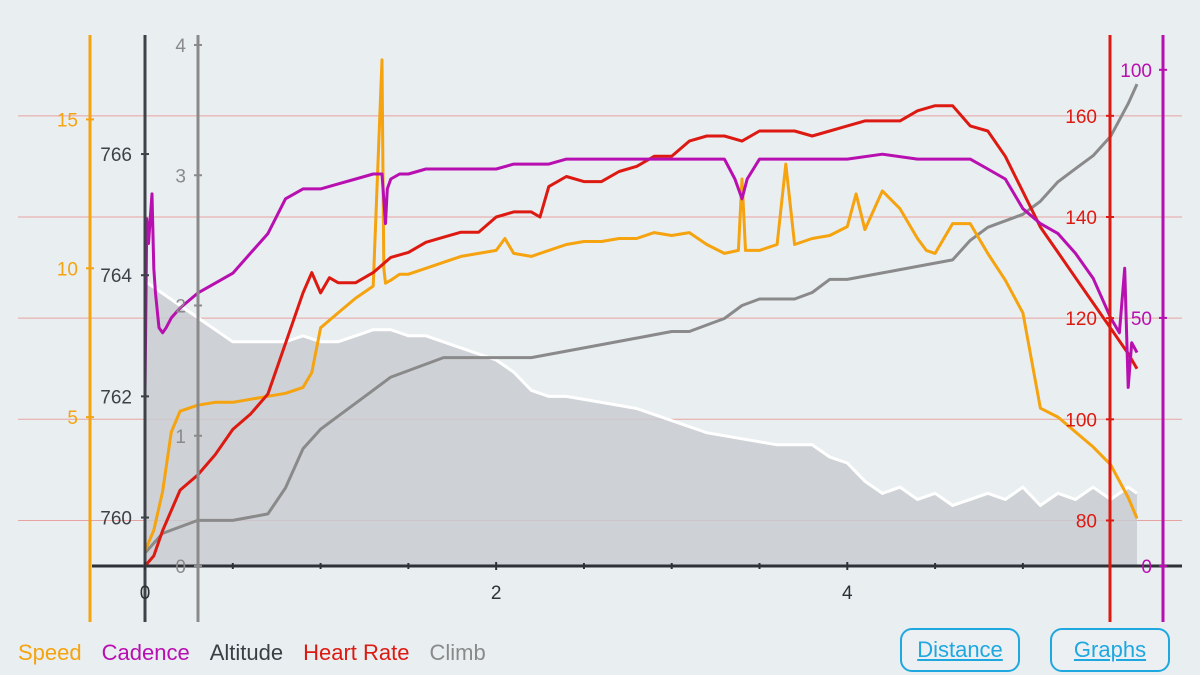 The width and height of the screenshot is (1200, 675). I want to click on cadence-tick-label-0: 0, so click(1146, 567).